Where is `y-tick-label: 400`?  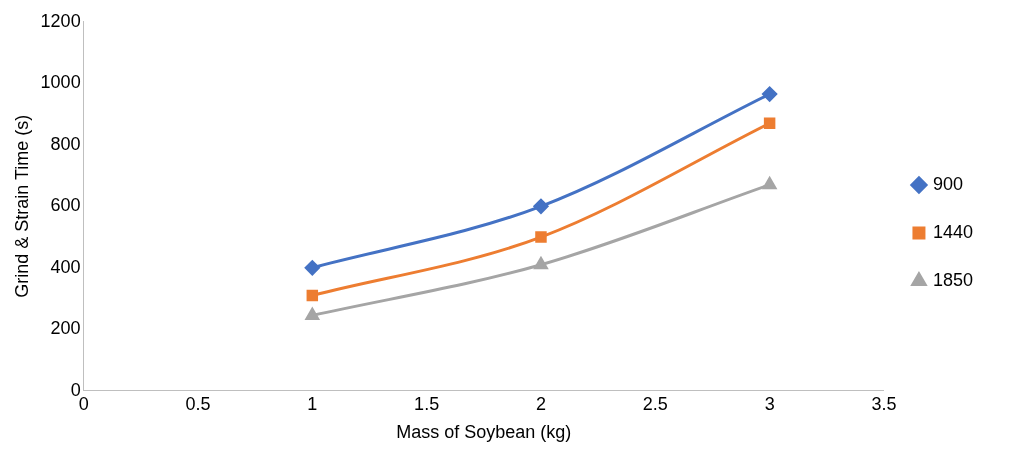
y-tick-label: 400 is located at coordinates (65, 266).